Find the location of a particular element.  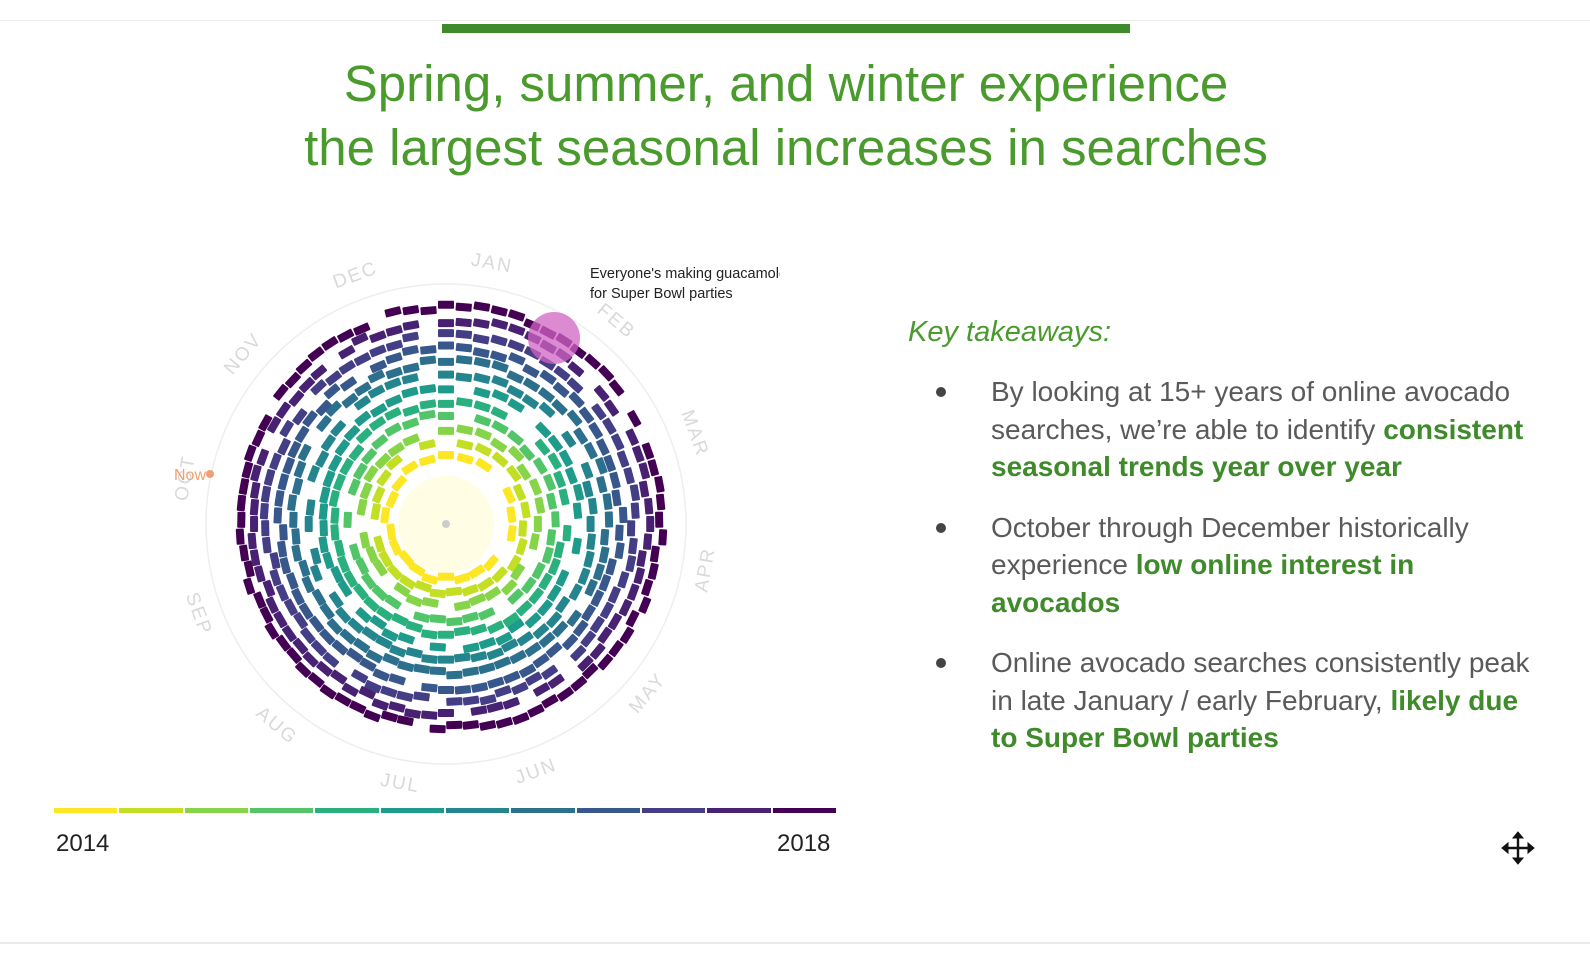

legend-start-year: 2014 is located at coordinates (83, 843).